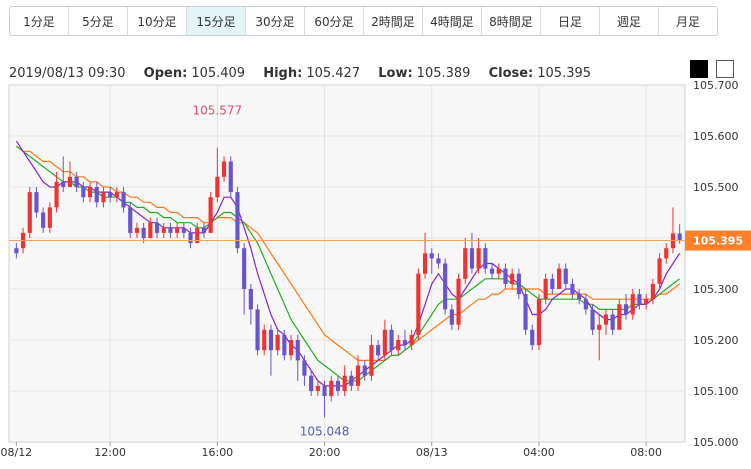  What do you see at coordinates (687, 21) in the screenshot?
I see `tab-11: 月足` at bounding box center [687, 21].